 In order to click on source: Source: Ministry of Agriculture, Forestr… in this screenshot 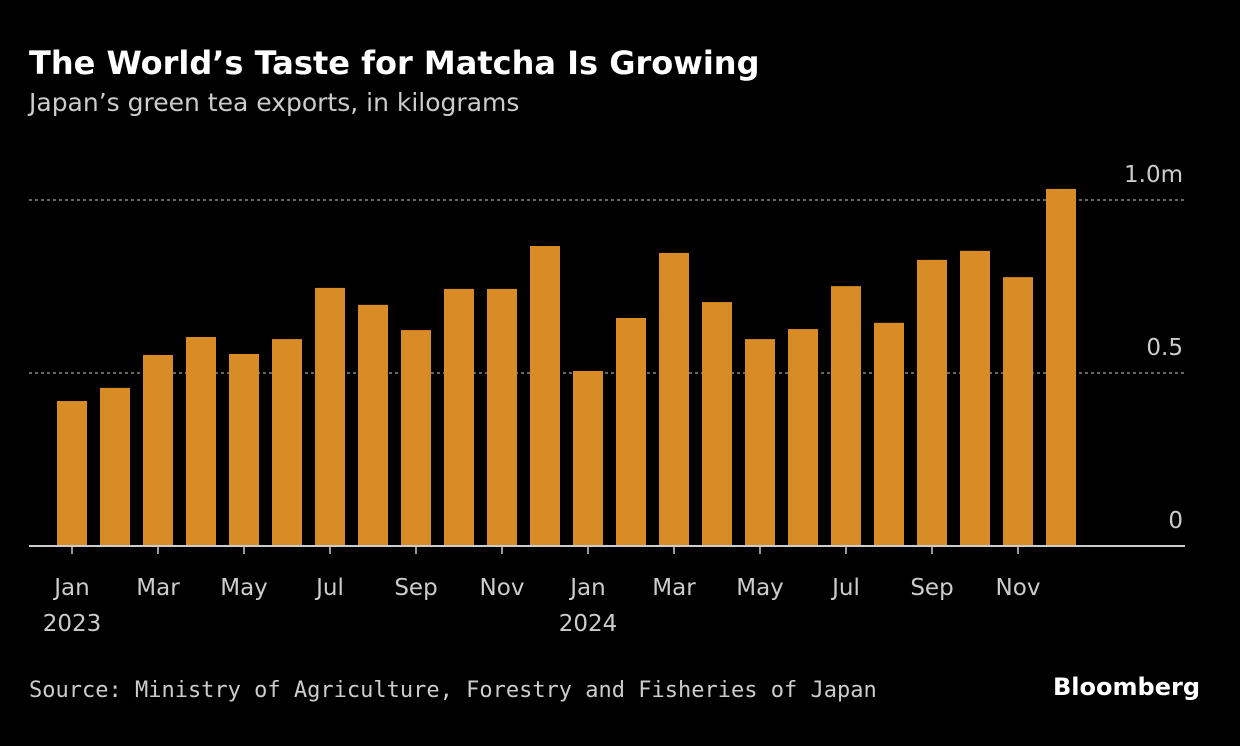, I will do `click(453, 690)`.